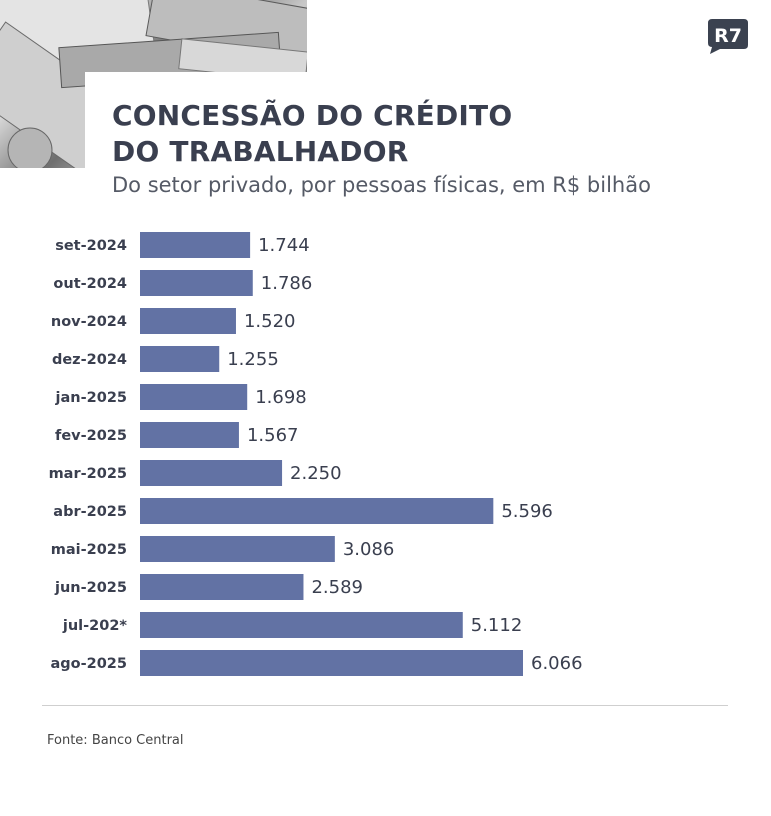  What do you see at coordinates (89, 322) in the screenshot?
I see `category-label: nov-2024` at bounding box center [89, 322].